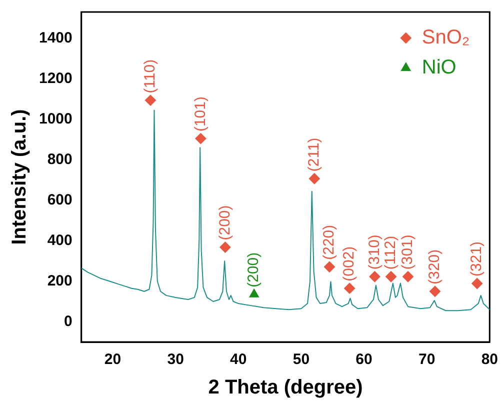 The width and height of the screenshot is (501, 406). I want to click on x-tick-label: 70, so click(427, 359).